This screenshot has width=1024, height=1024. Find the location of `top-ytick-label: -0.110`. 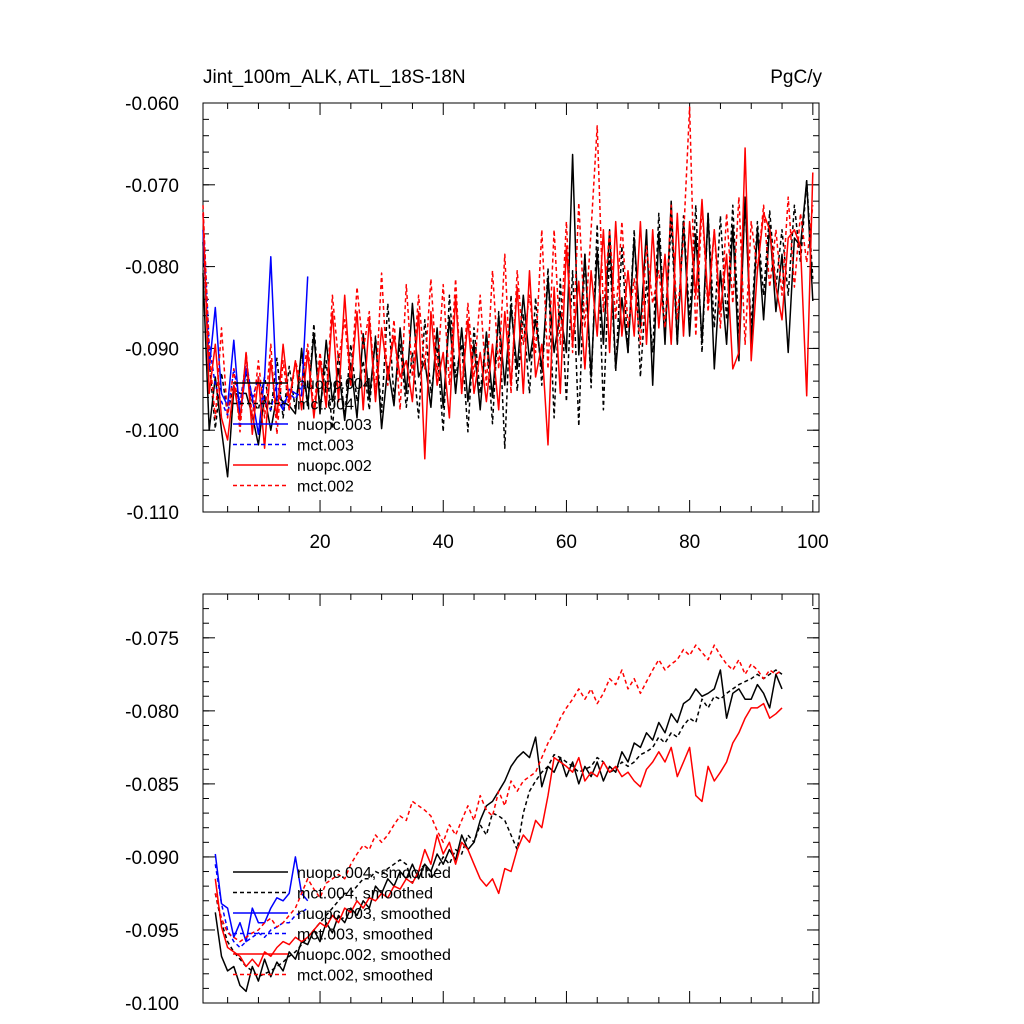

top-ytick-label: -0.110 is located at coordinates (153, 513).